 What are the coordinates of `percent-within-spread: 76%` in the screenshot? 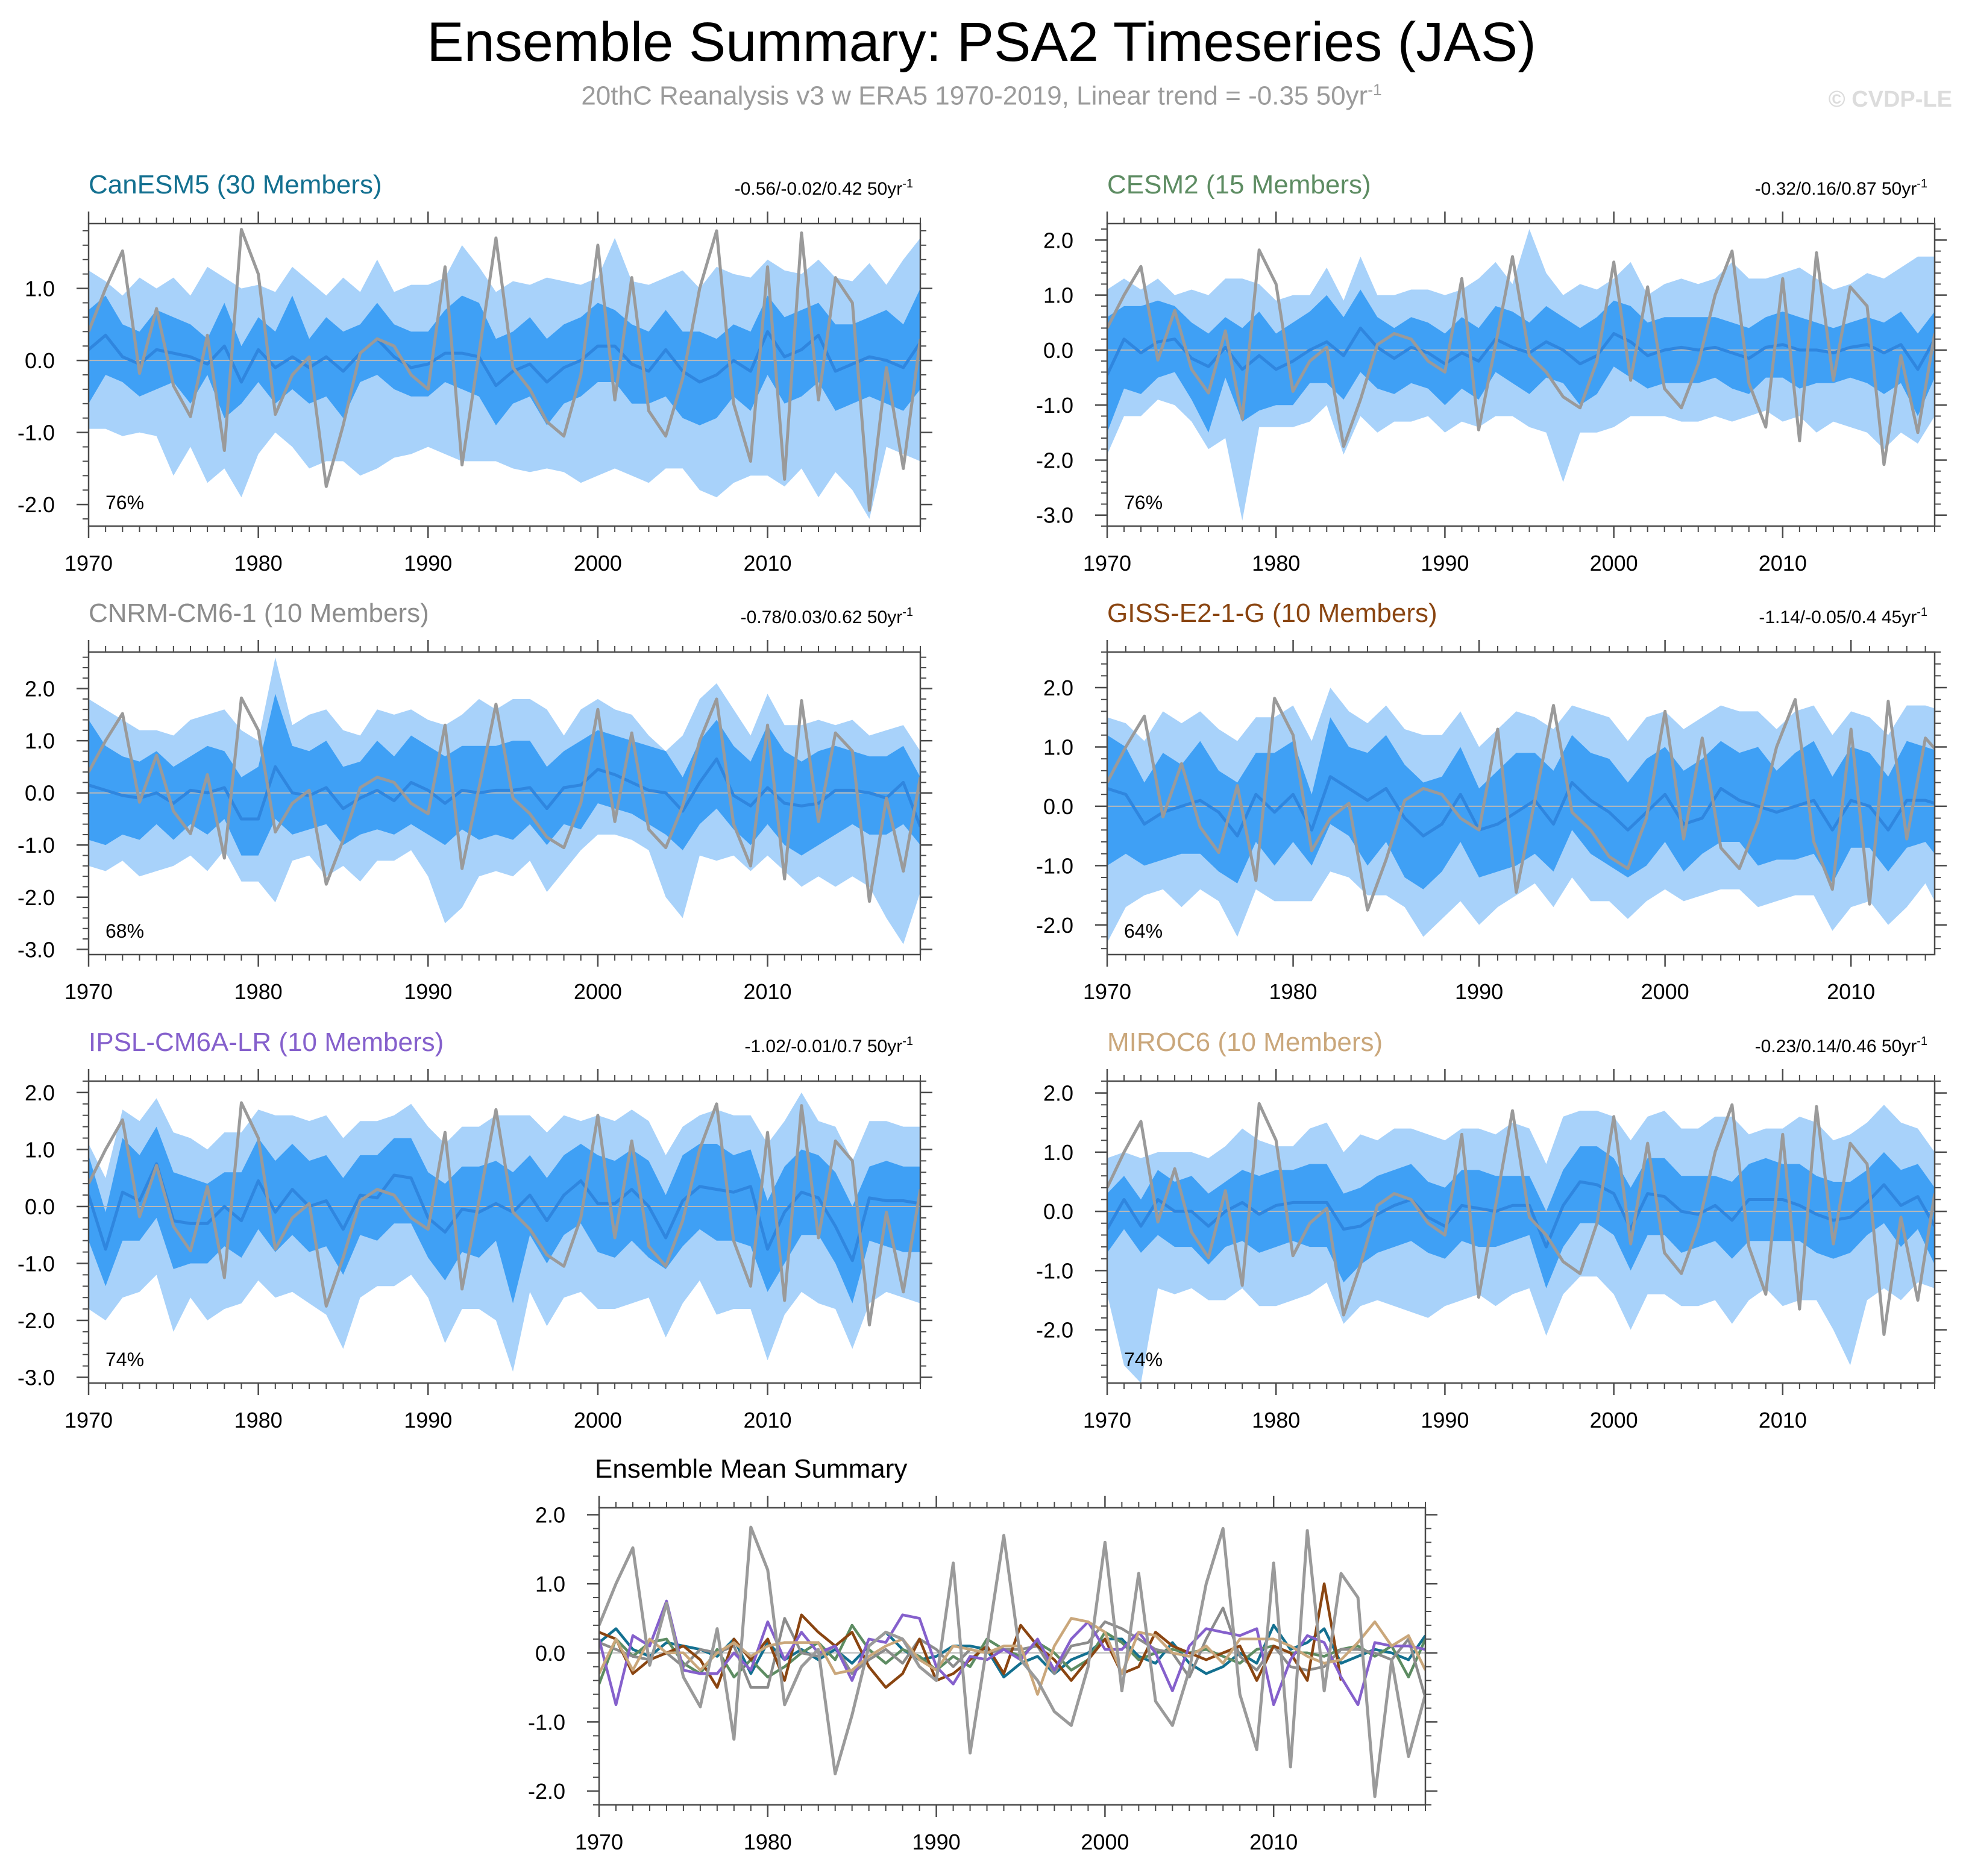 It's located at (1143, 502).